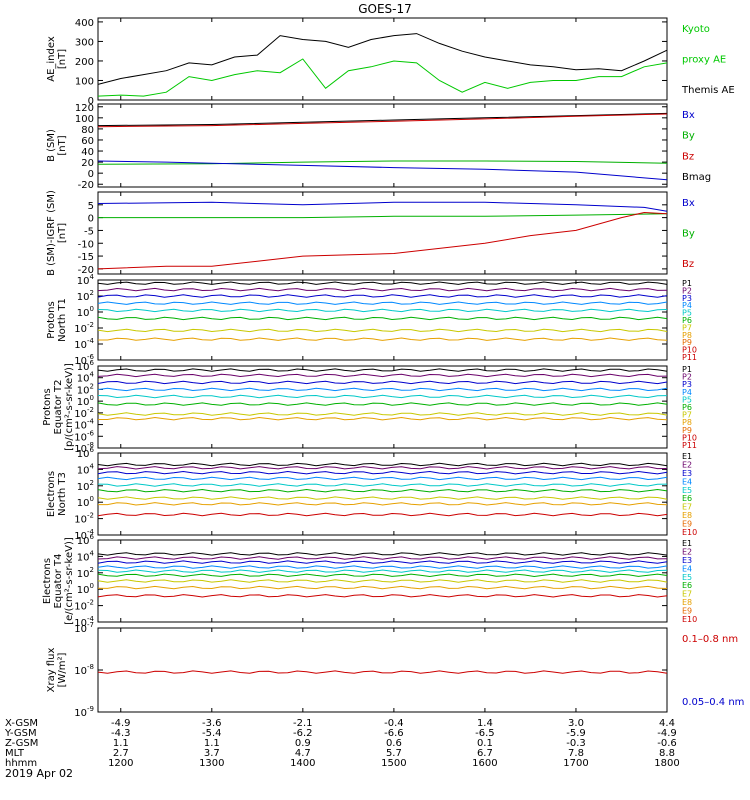 This screenshot has width=750, height=800. I want to click on legend-entry: E2, so click(687, 551).